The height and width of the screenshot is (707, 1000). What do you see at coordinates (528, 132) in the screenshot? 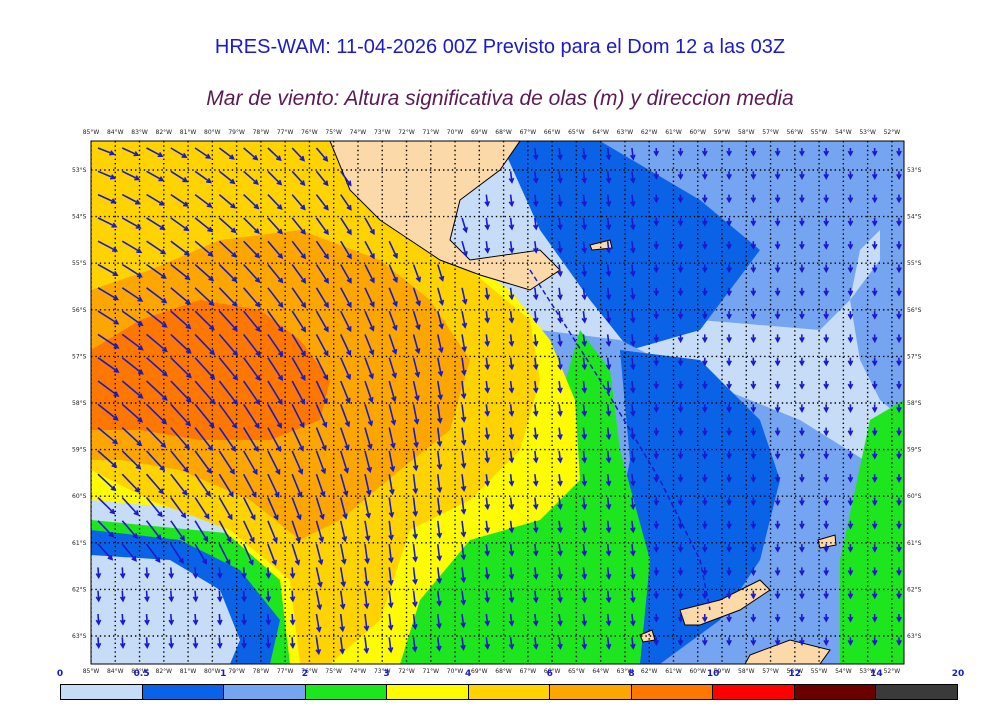
I see `longitude-label: 67°W` at bounding box center [528, 132].